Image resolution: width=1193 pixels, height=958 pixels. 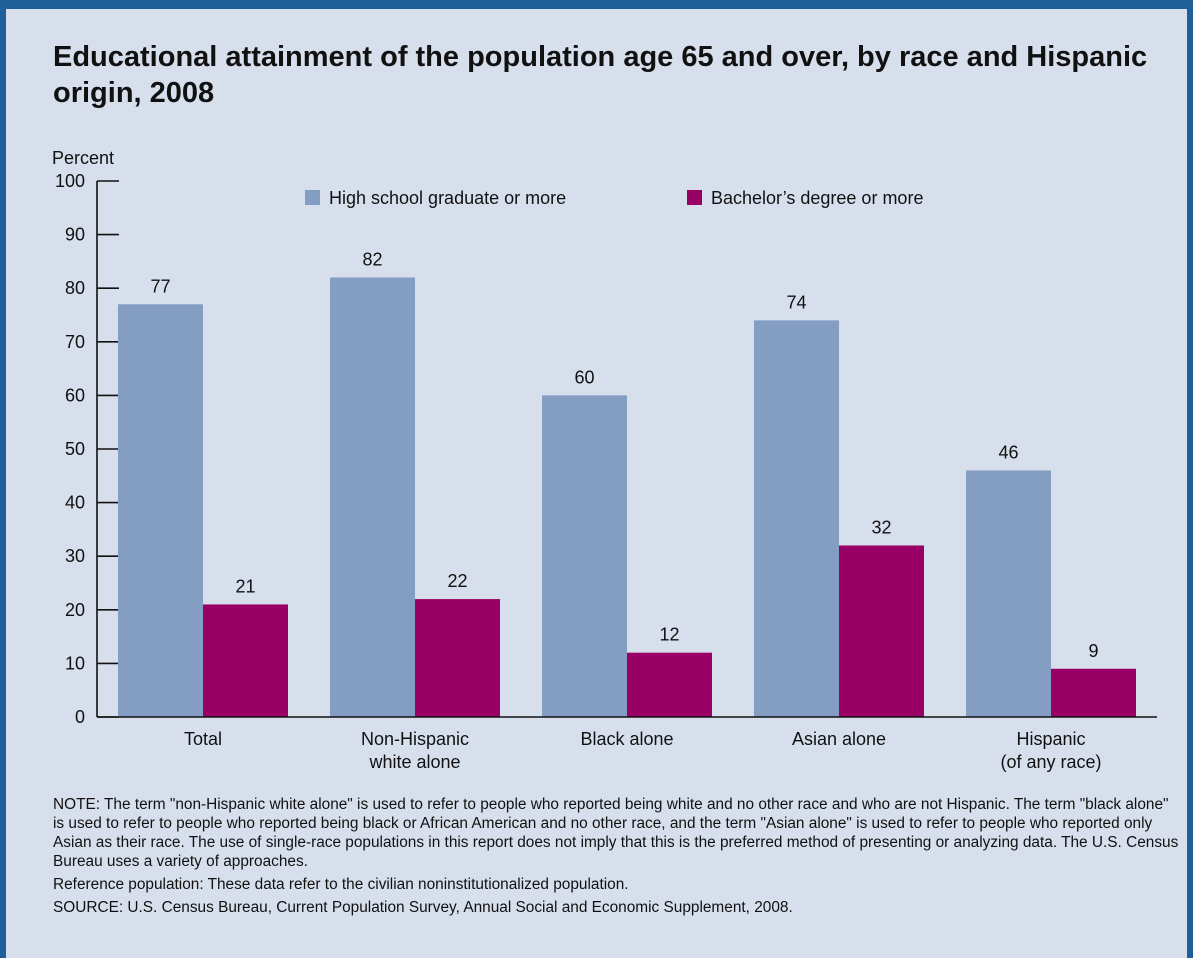 I want to click on data-label: 82, so click(x=372, y=259).